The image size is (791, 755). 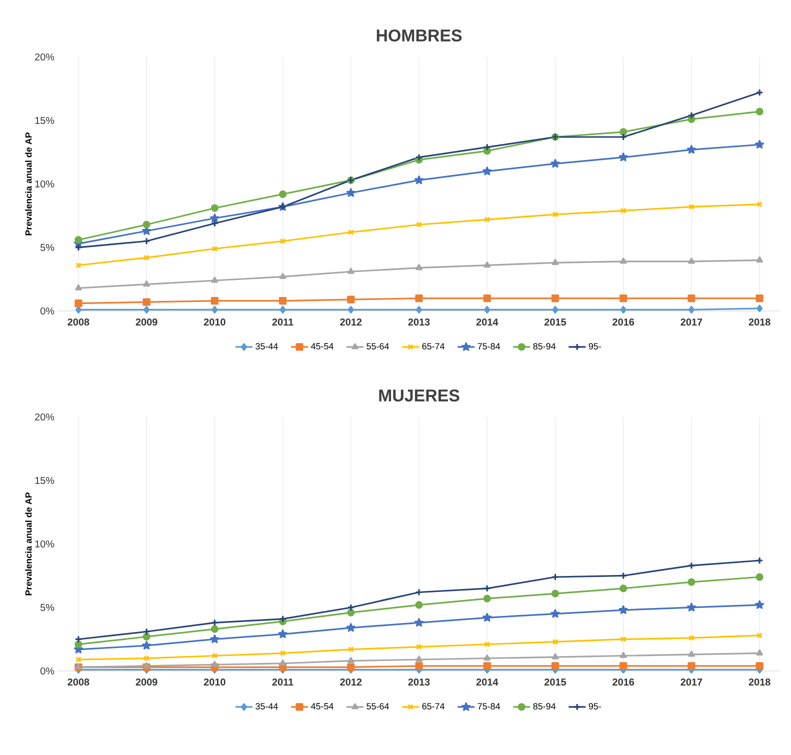 I want to click on chart-title: HOMBRES, so click(x=419, y=35).